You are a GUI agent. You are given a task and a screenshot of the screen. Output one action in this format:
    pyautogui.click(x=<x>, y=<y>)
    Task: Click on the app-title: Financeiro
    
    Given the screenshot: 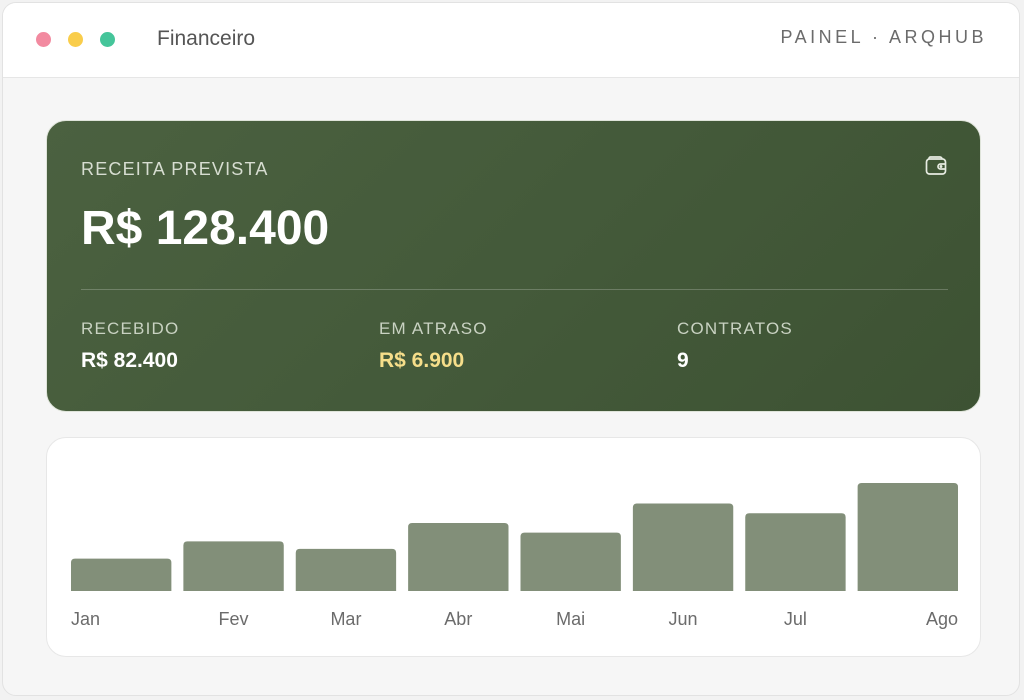 What is the action you would take?
    pyautogui.click(x=206, y=38)
    